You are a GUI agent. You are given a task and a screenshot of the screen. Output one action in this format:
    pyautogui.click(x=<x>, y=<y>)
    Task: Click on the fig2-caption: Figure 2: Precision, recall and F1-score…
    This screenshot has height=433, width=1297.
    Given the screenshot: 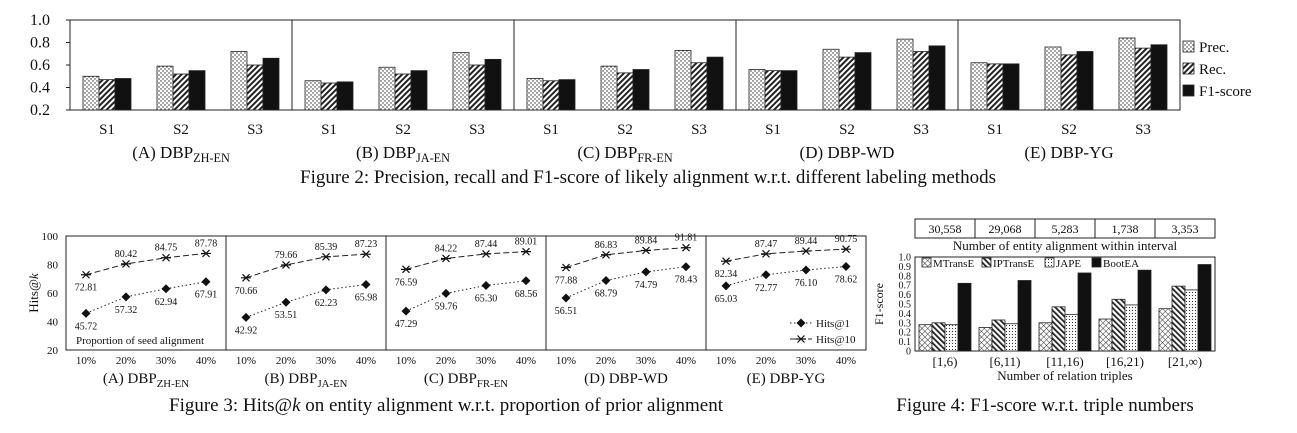 What is the action you would take?
    pyautogui.click(x=648, y=177)
    